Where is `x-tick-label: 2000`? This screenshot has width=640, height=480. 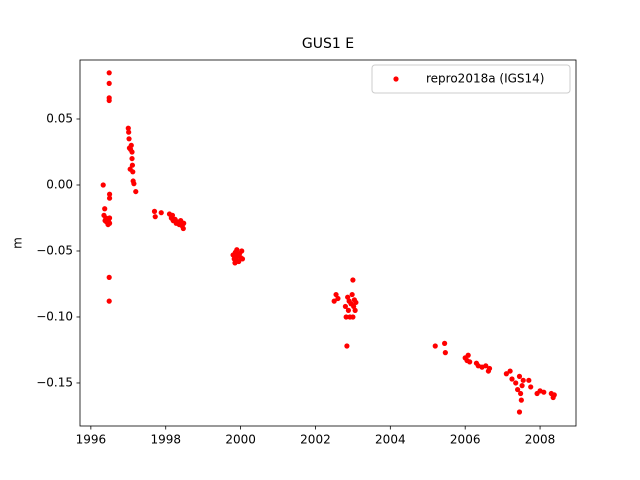
x-tick-label: 2000 is located at coordinates (240, 440).